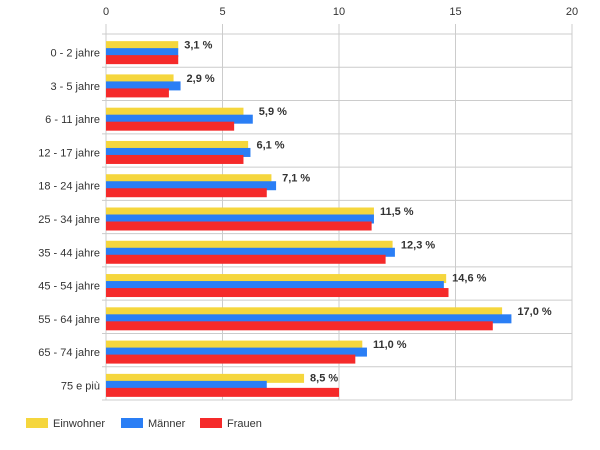 This screenshot has width=600, height=450. I want to click on data-label: 3,1 %, so click(198, 46).